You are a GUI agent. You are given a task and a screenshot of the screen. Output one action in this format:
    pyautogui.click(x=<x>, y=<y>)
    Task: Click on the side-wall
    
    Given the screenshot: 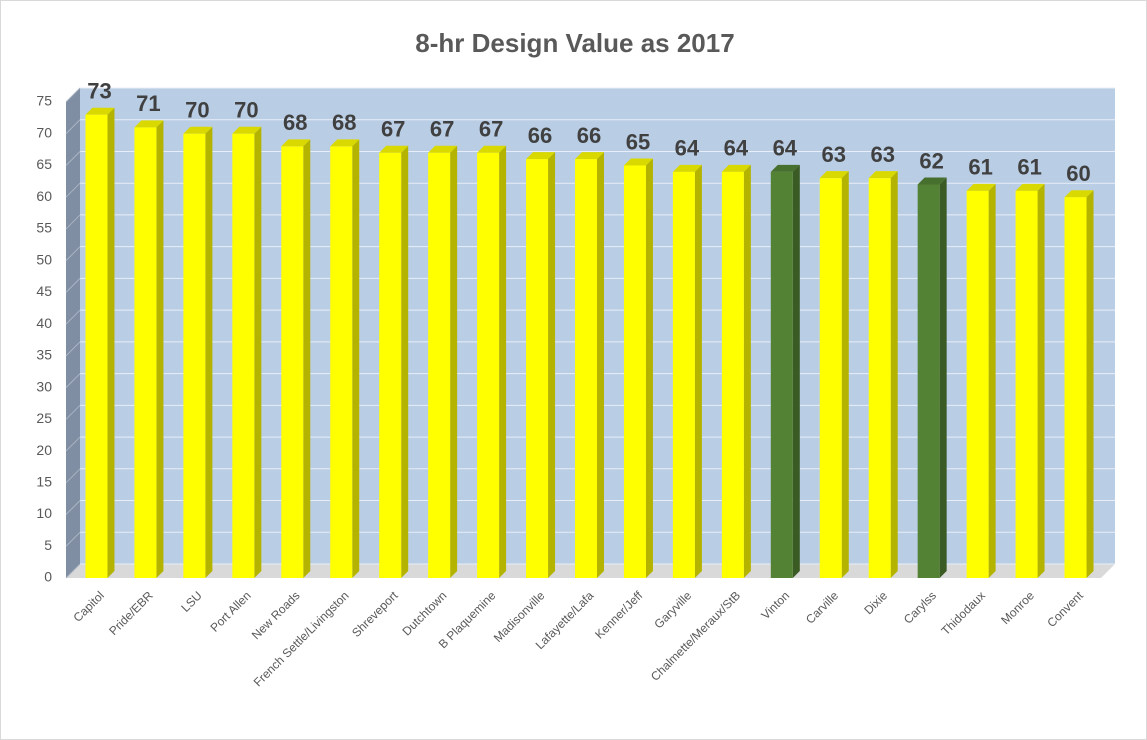 What is the action you would take?
    pyautogui.click(x=73, y=333)
    